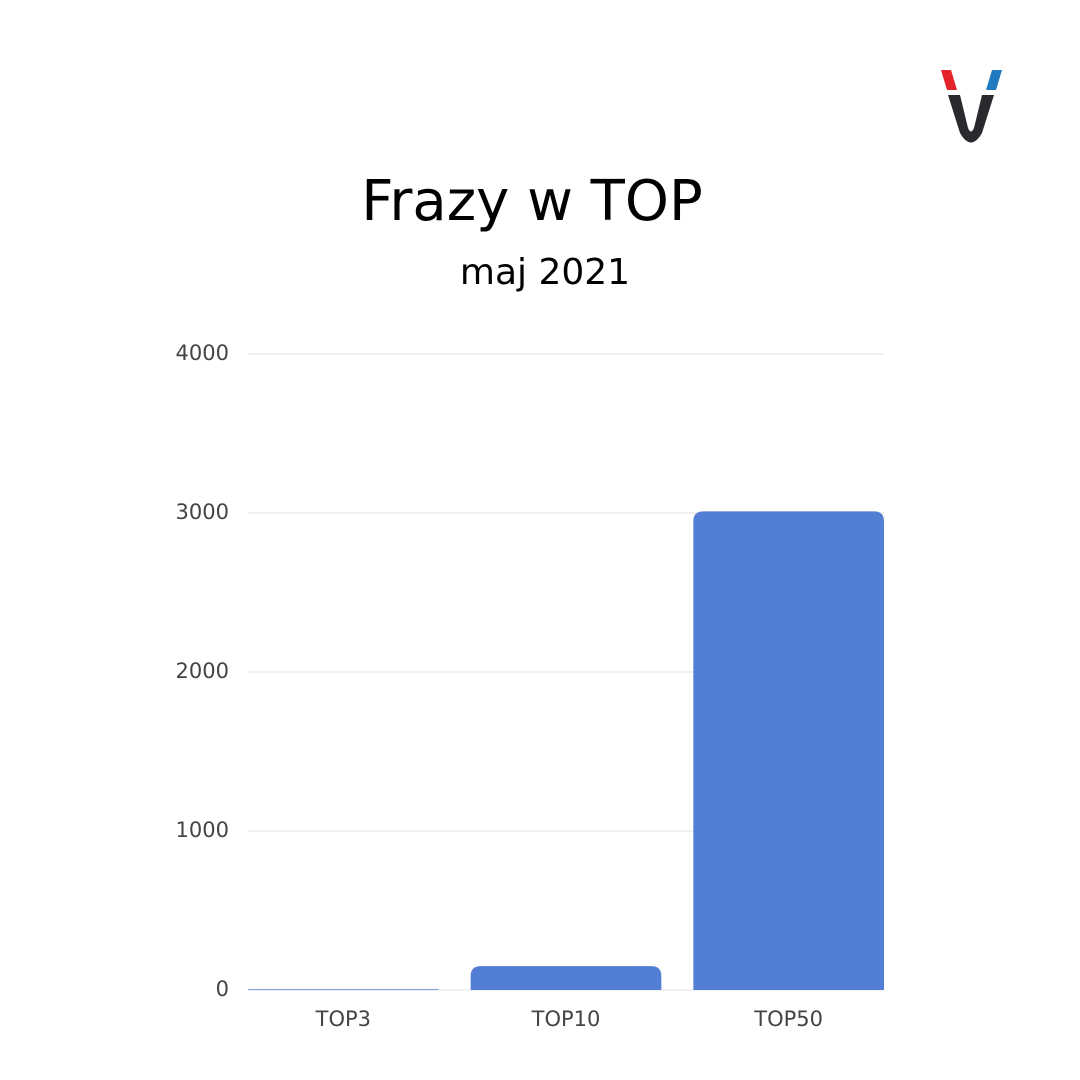 The height and width of the screenshot is (1080, 1080). I want to click on logo, so click(971, 106).